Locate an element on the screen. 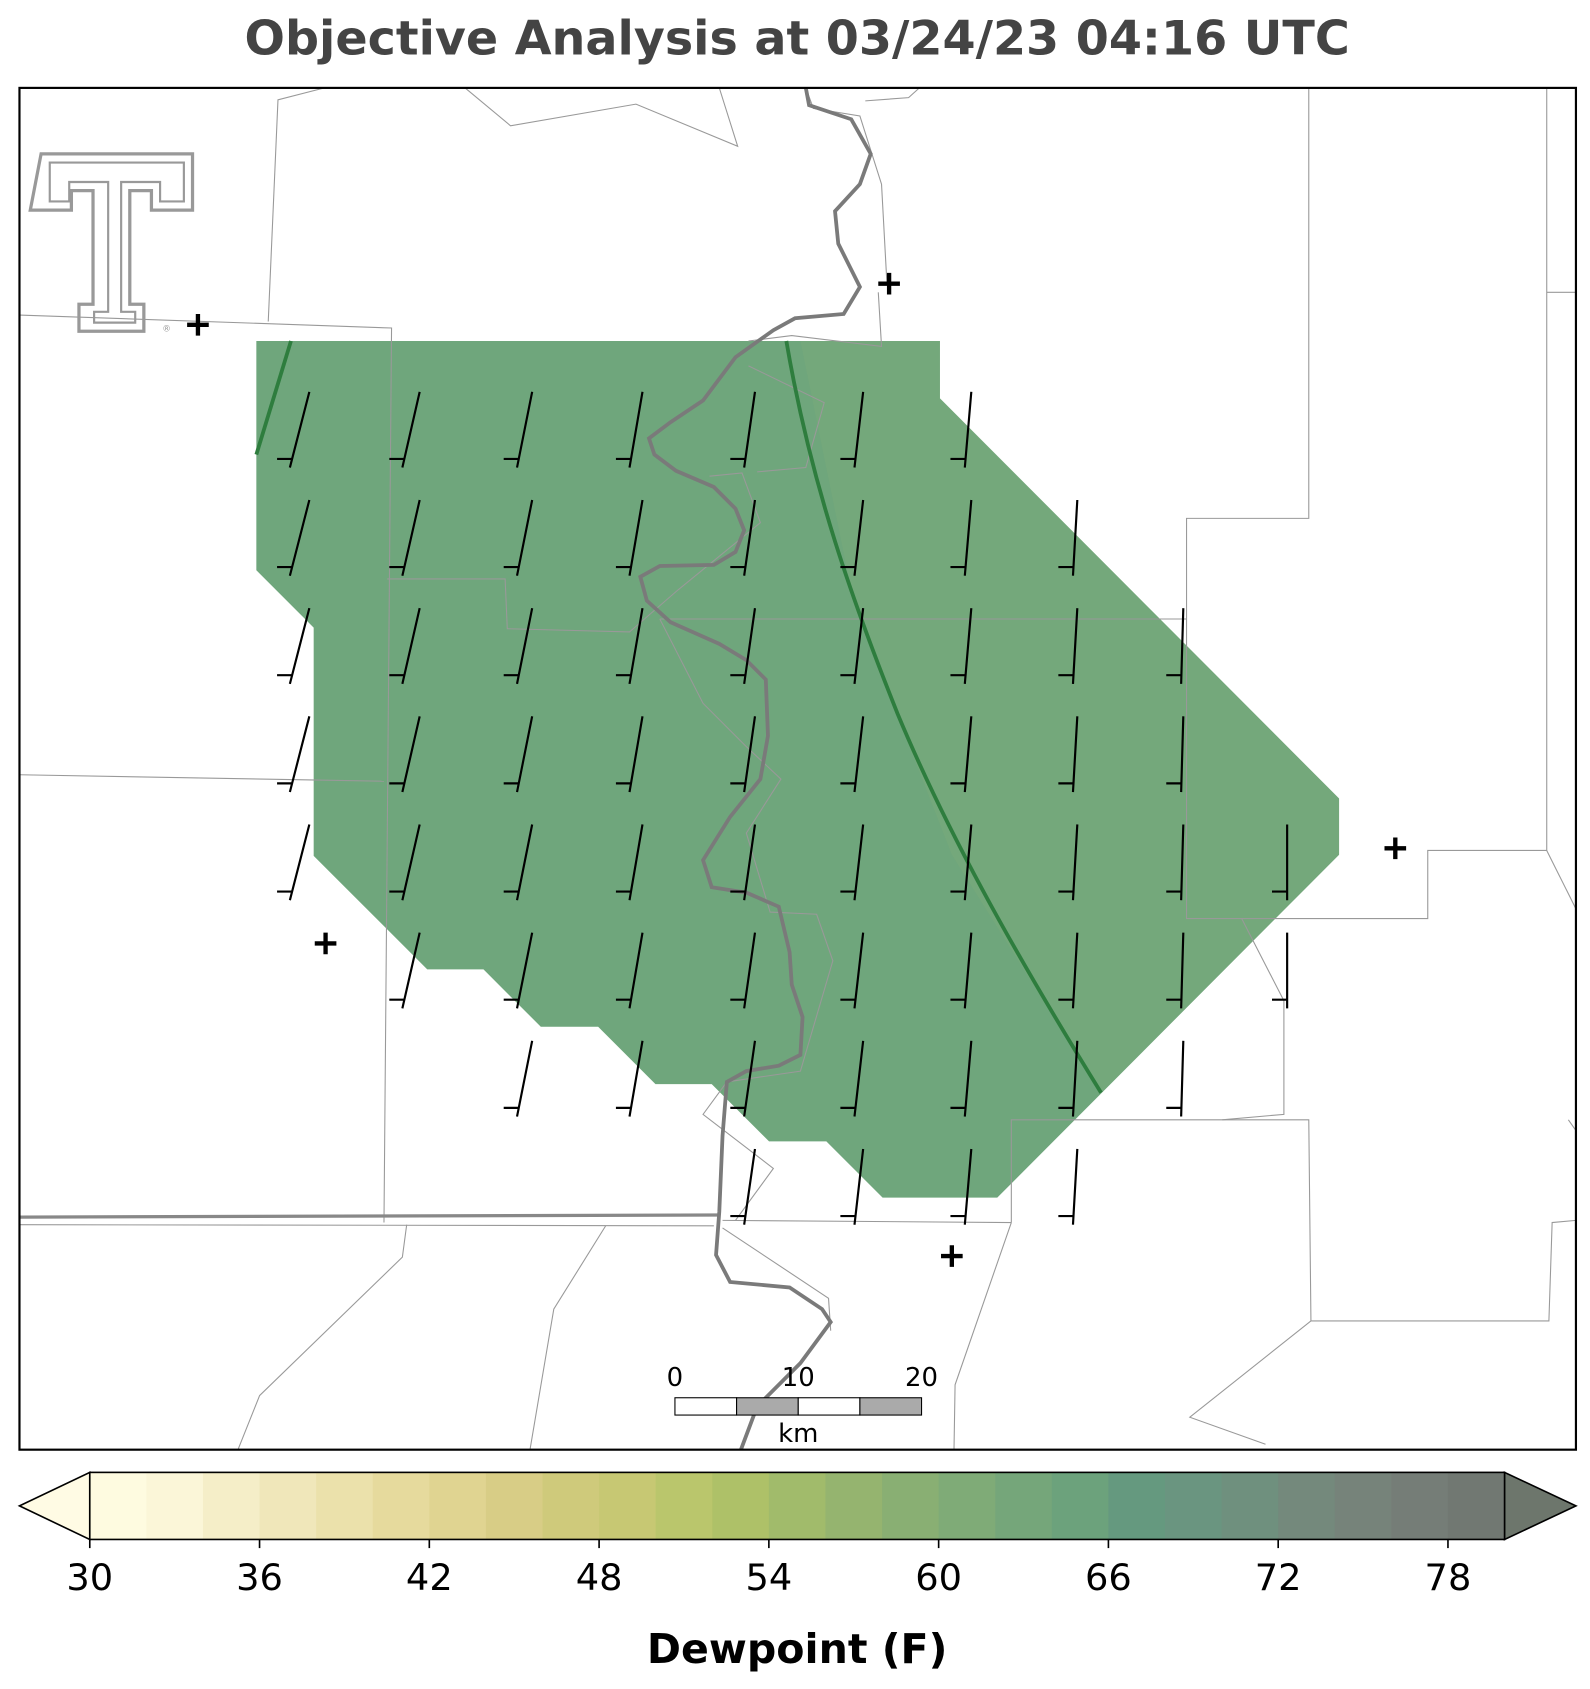 This screenshot has width=1590, height=1689. scale-tick-label: 0 is located at coordinates (675, 1378).